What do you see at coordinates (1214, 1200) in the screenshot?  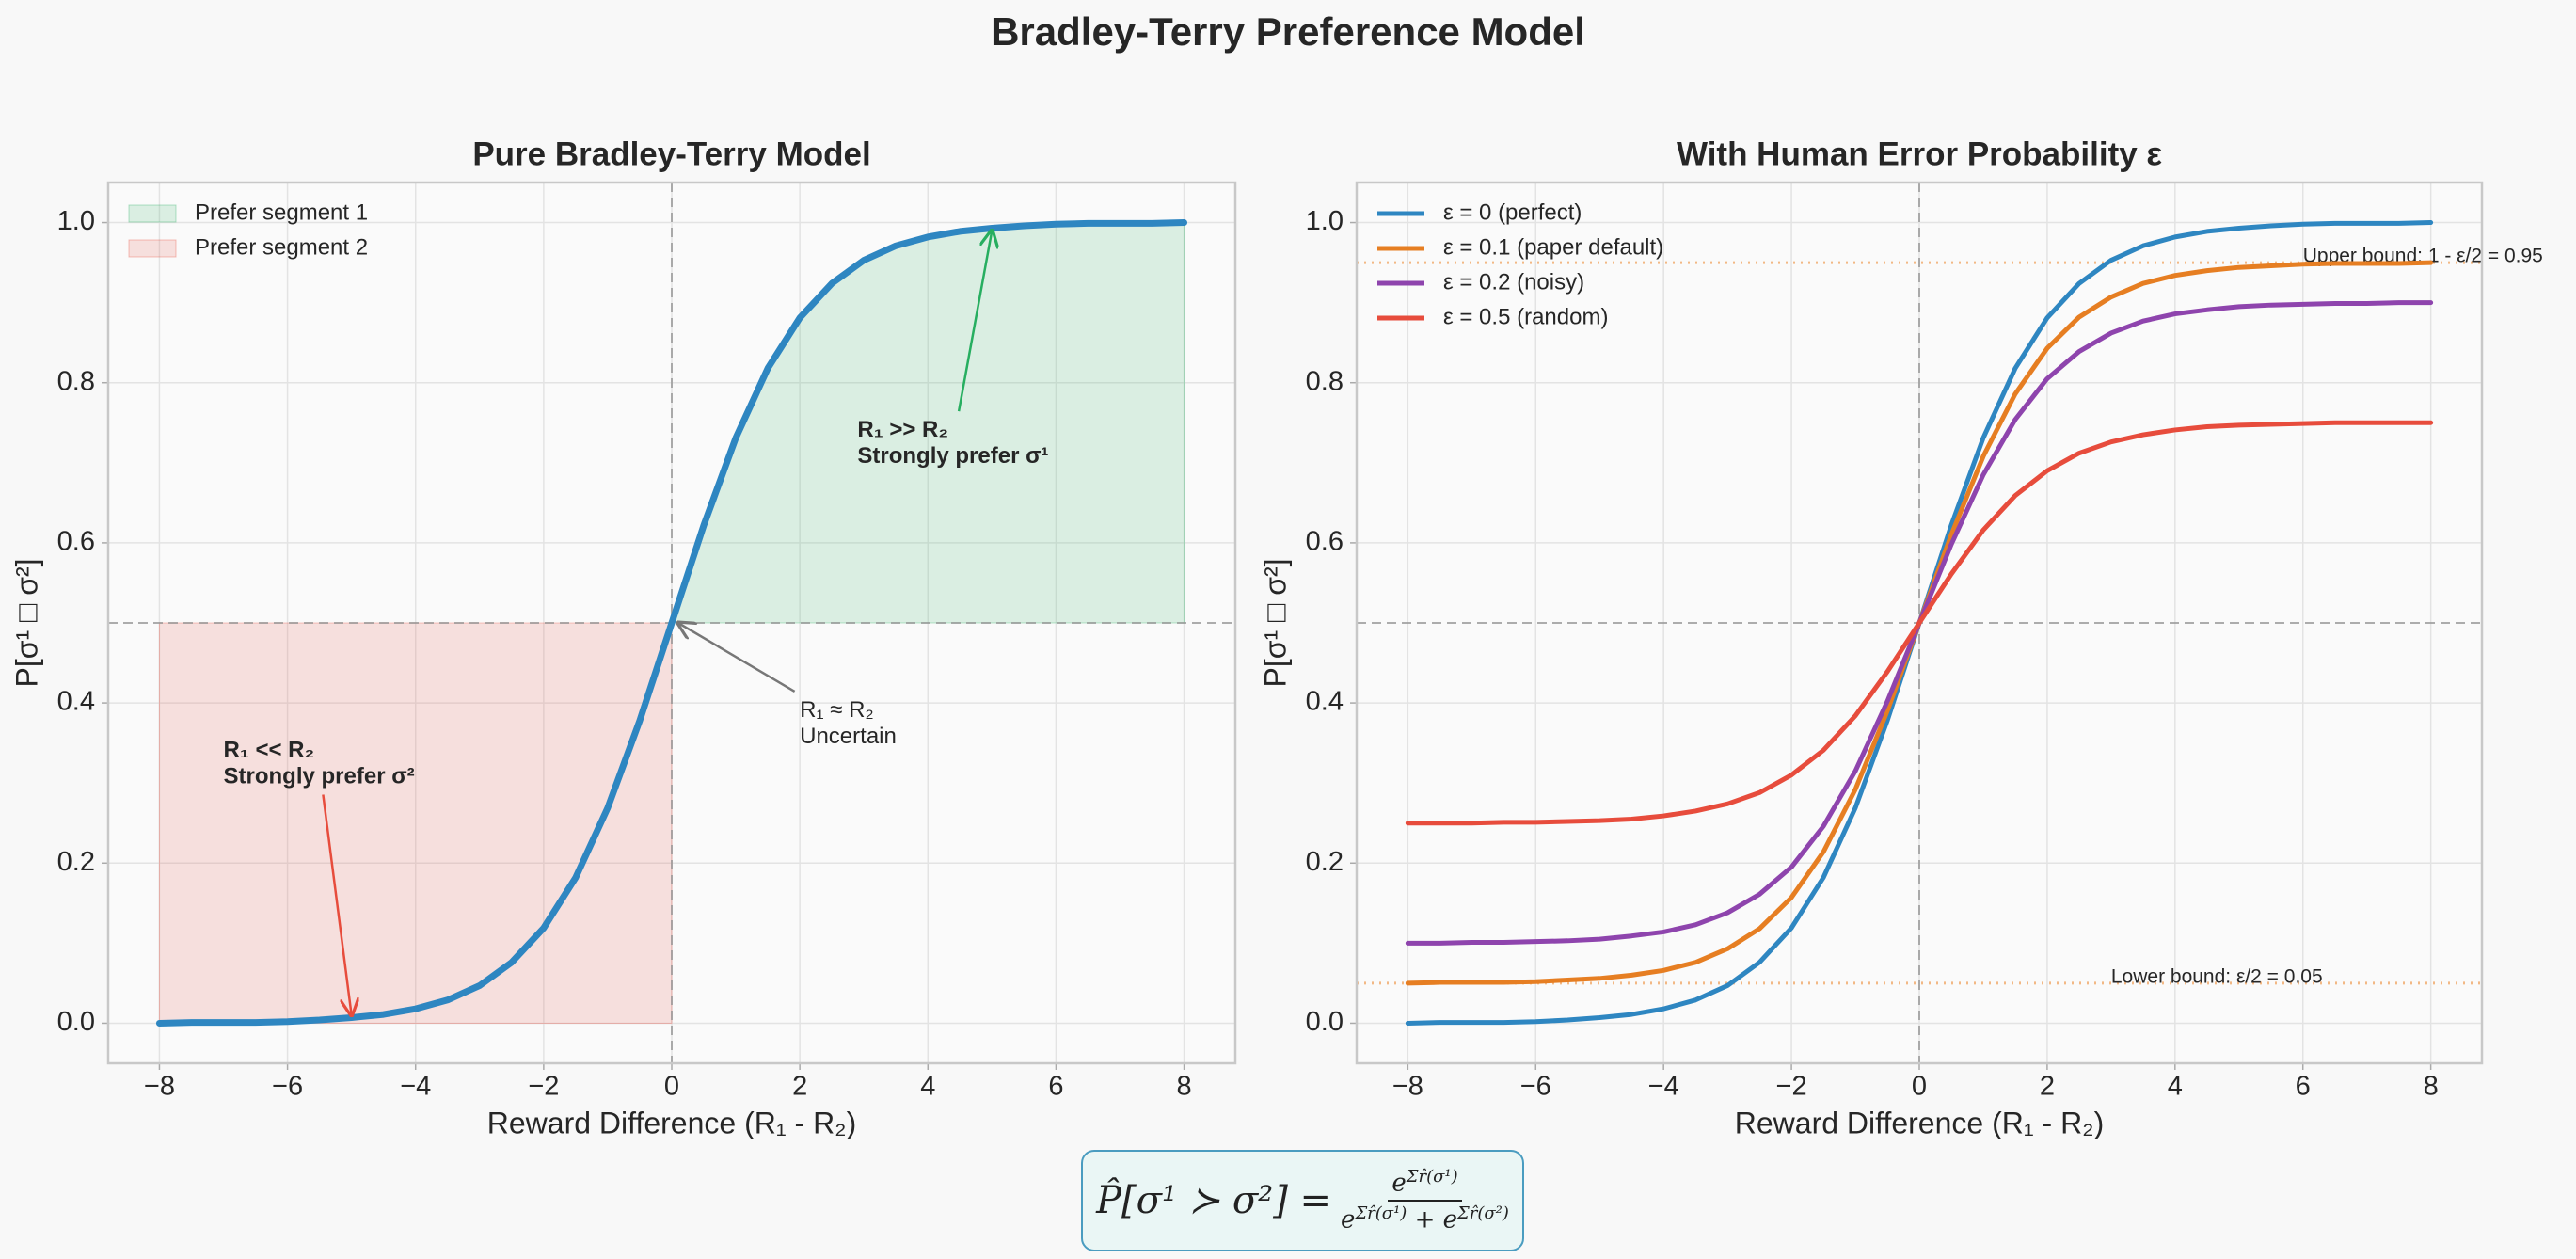 I see `formula-lhs: P̂[σ¹ ≻ σ²] =` at bounding box center [1214, 1200].